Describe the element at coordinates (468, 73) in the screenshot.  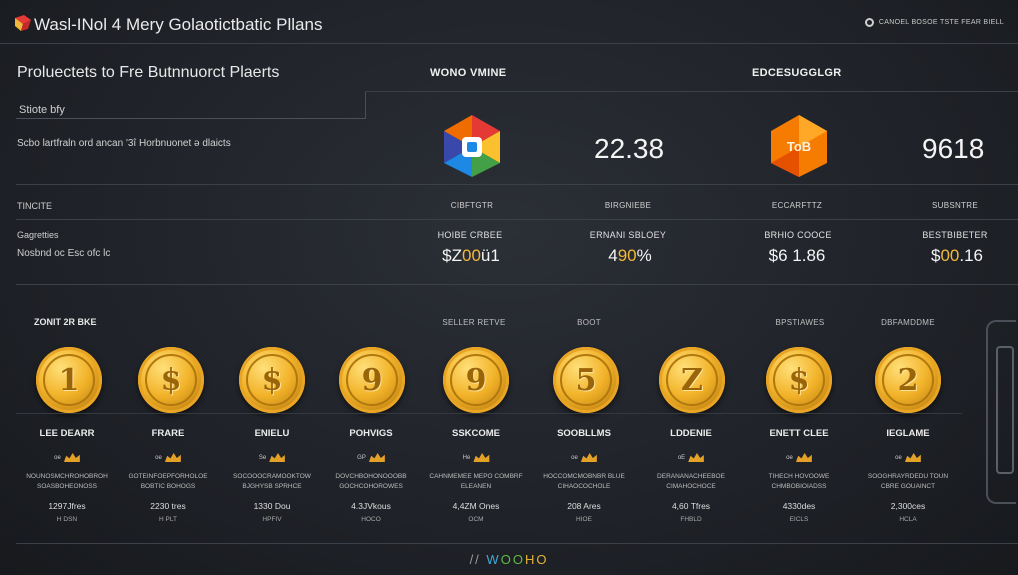
I see `provider-header-1: WONO VMINE` at that location.